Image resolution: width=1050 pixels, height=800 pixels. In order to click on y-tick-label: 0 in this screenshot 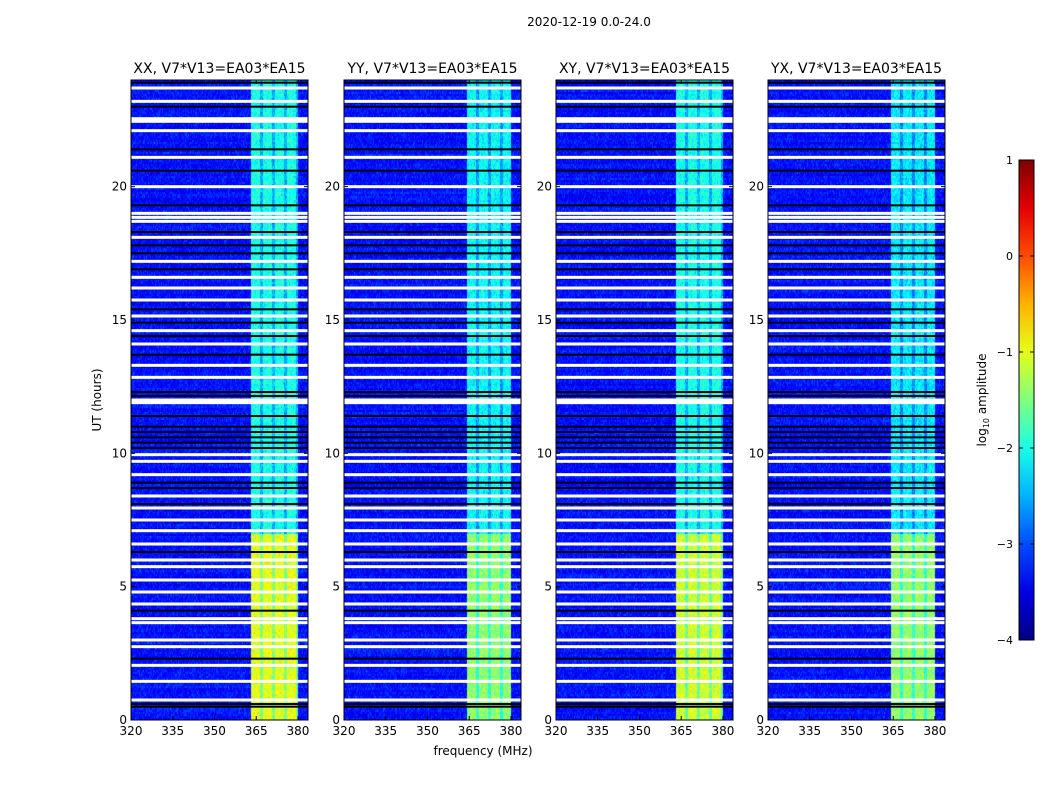, I will do `click(336, 720)`.